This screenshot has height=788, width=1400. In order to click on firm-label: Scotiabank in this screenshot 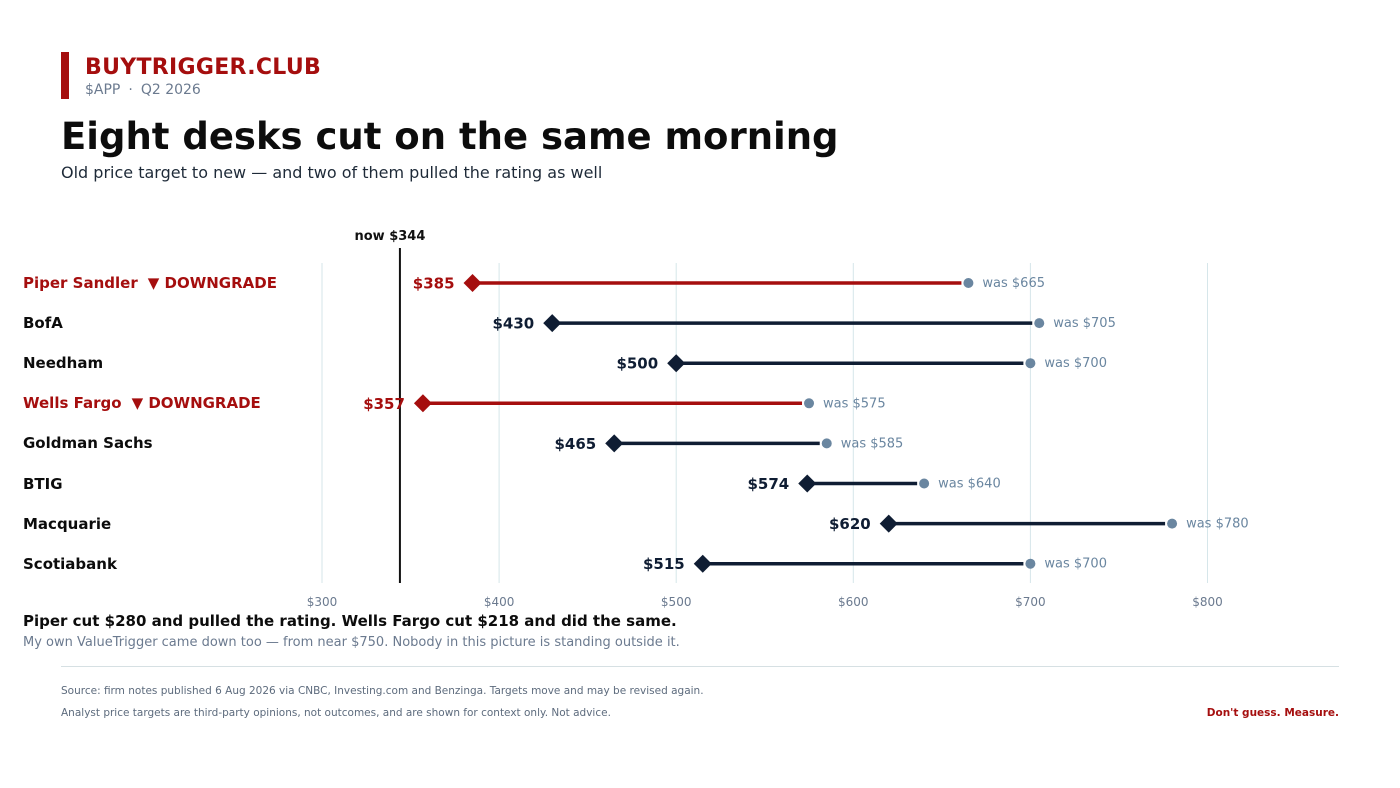, I will do `click(70, 564)`.